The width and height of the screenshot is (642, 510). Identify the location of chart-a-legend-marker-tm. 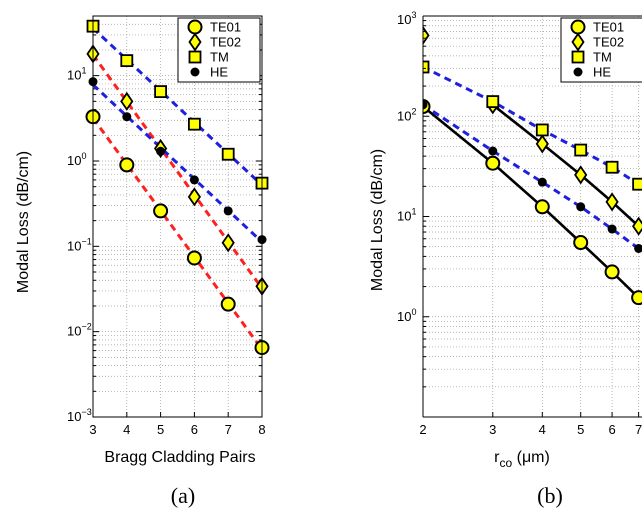
(195, 57).